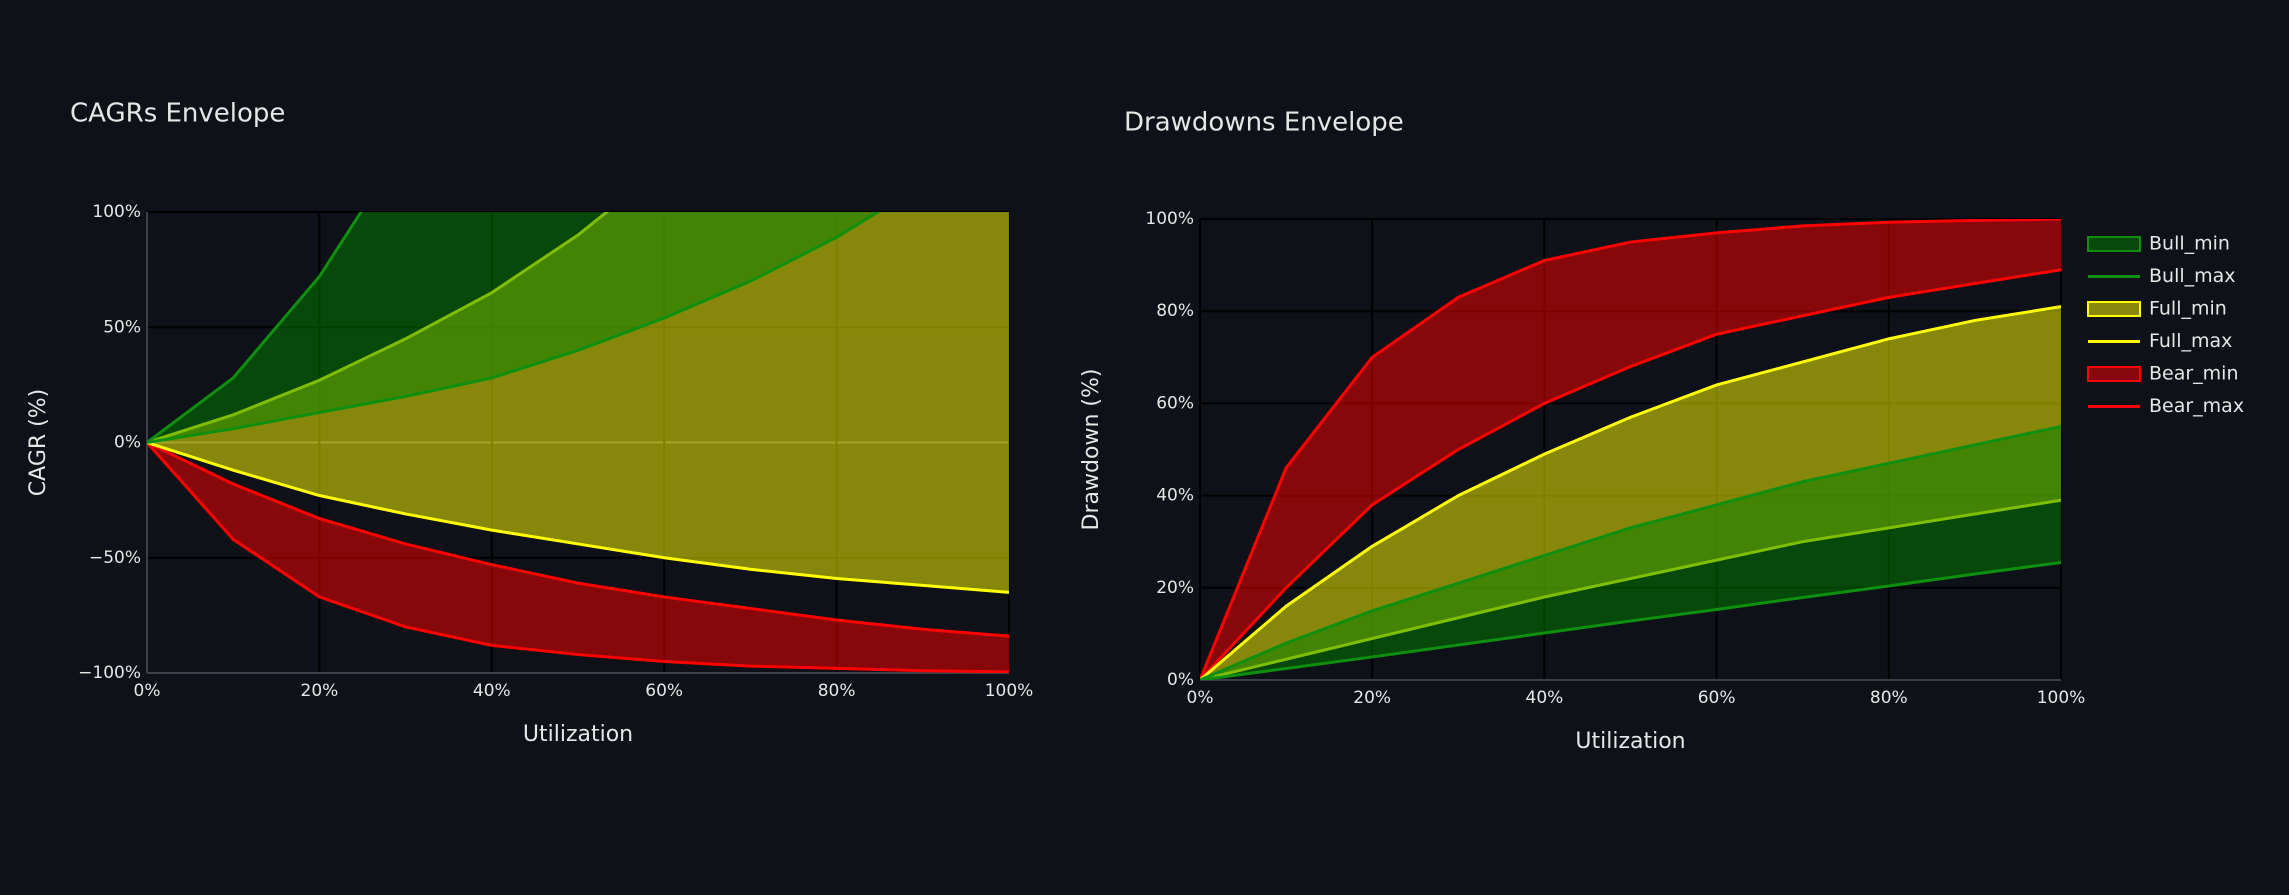 This screenshot has width=2289, height=895. Describe the element at coordinates (1175, 496) in the screenshot. I see `y-tick-label: 40%` at that location.